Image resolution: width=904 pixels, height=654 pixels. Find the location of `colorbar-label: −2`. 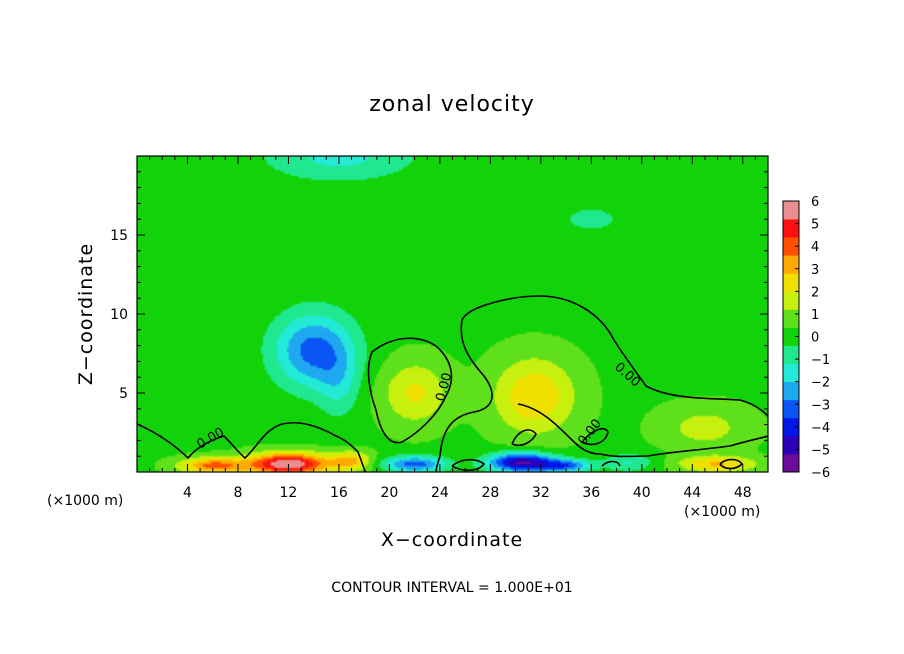

colorbar-label: −2 is located at coordinates (820, 383).